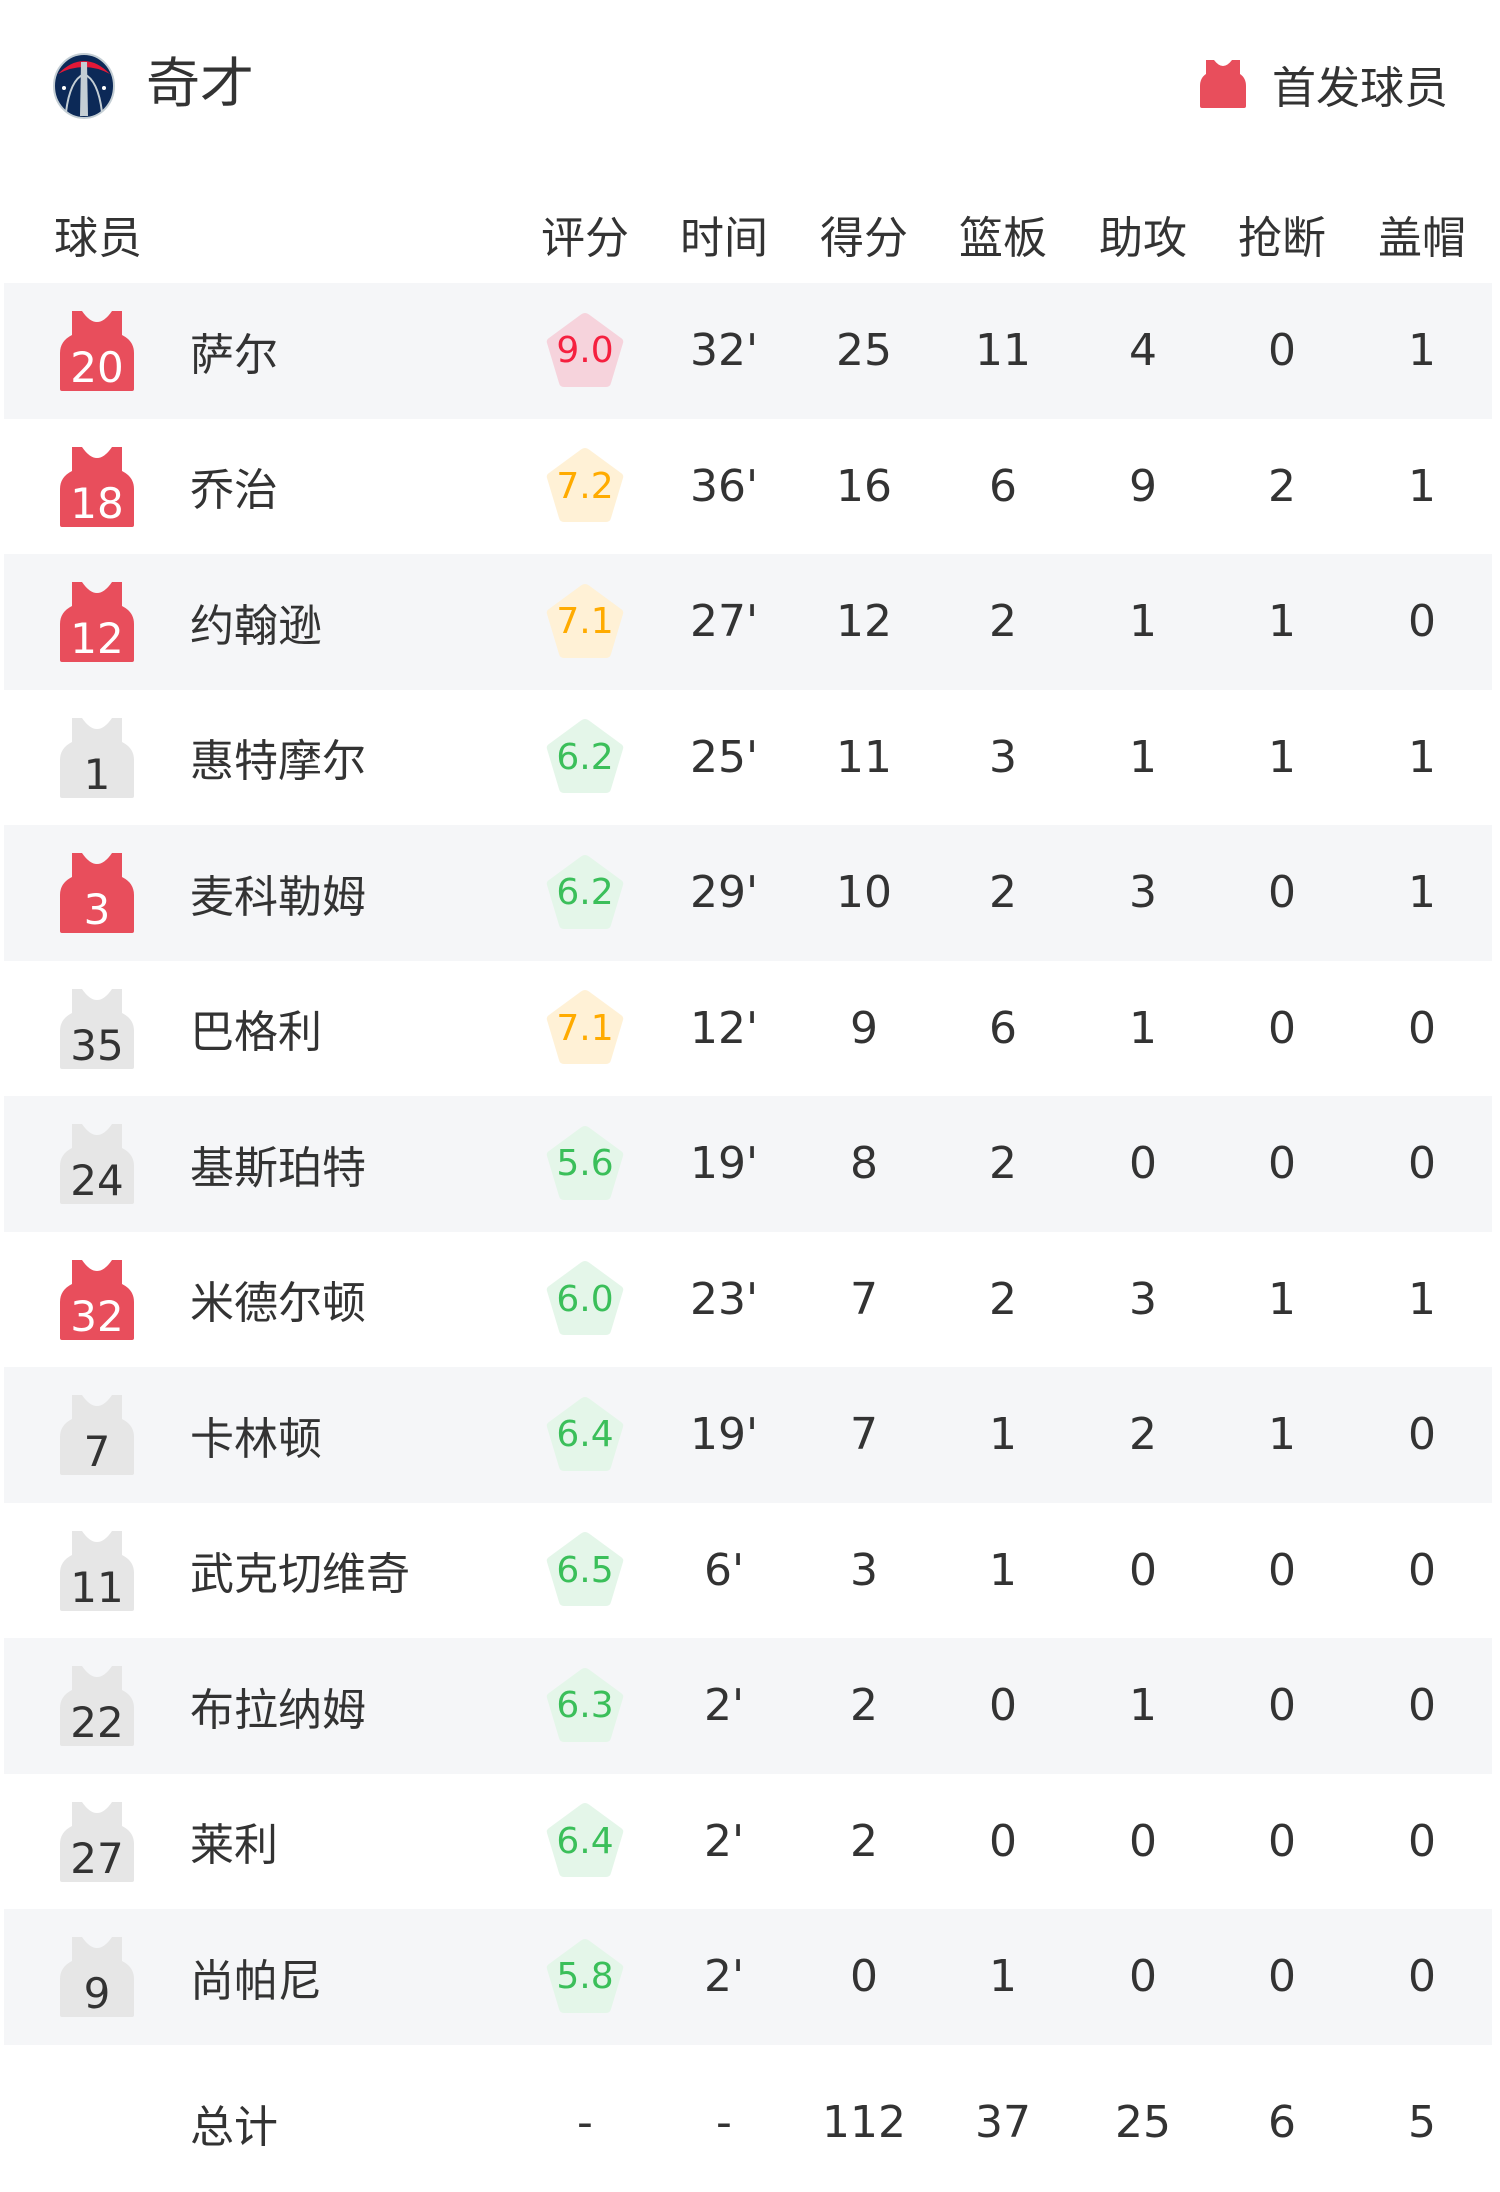  I want to click on player-rating: 7.2, so click(585, 487).